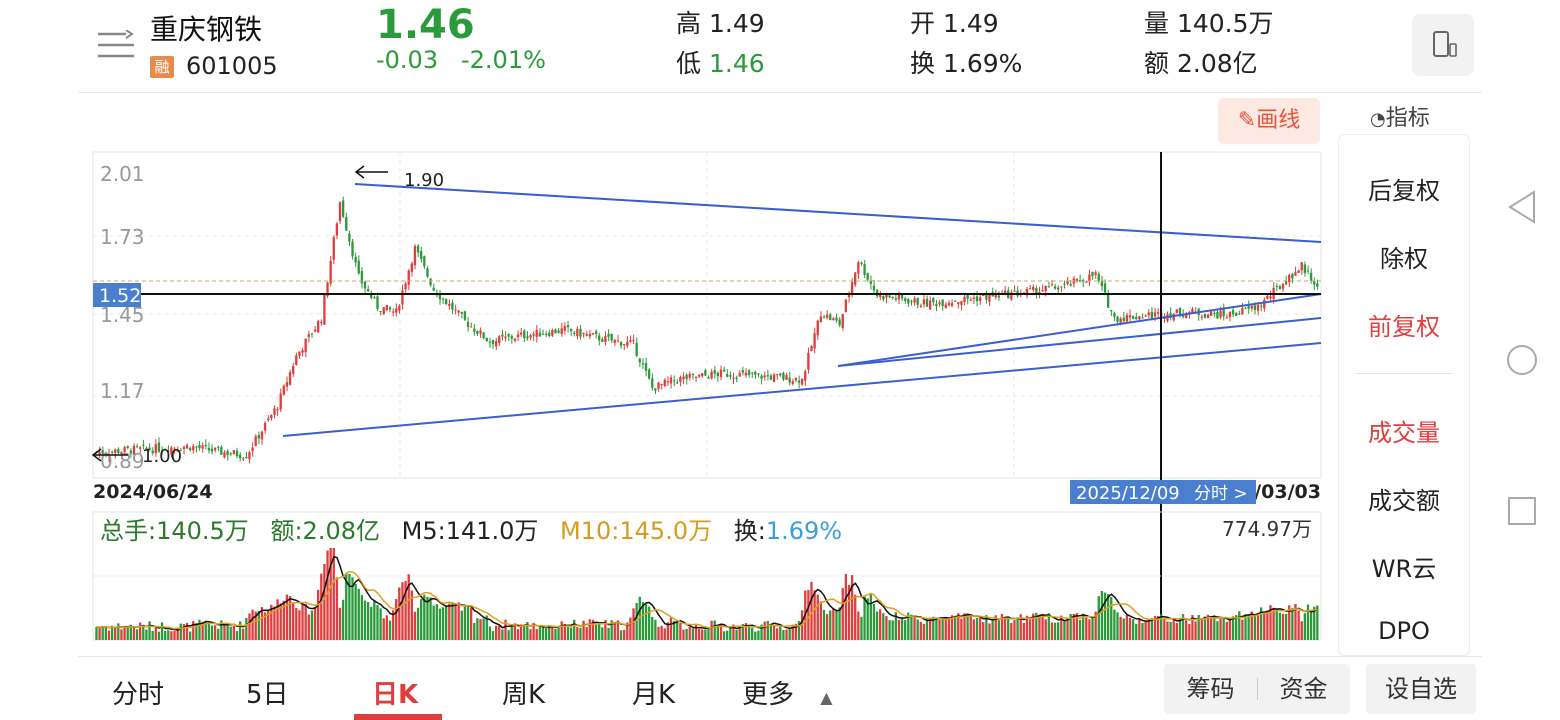 The image size is (1560, 720). Describe the element at coordinates (524, 695) in the screenshot. I see `tab-weekly-k: 周K` at that location.